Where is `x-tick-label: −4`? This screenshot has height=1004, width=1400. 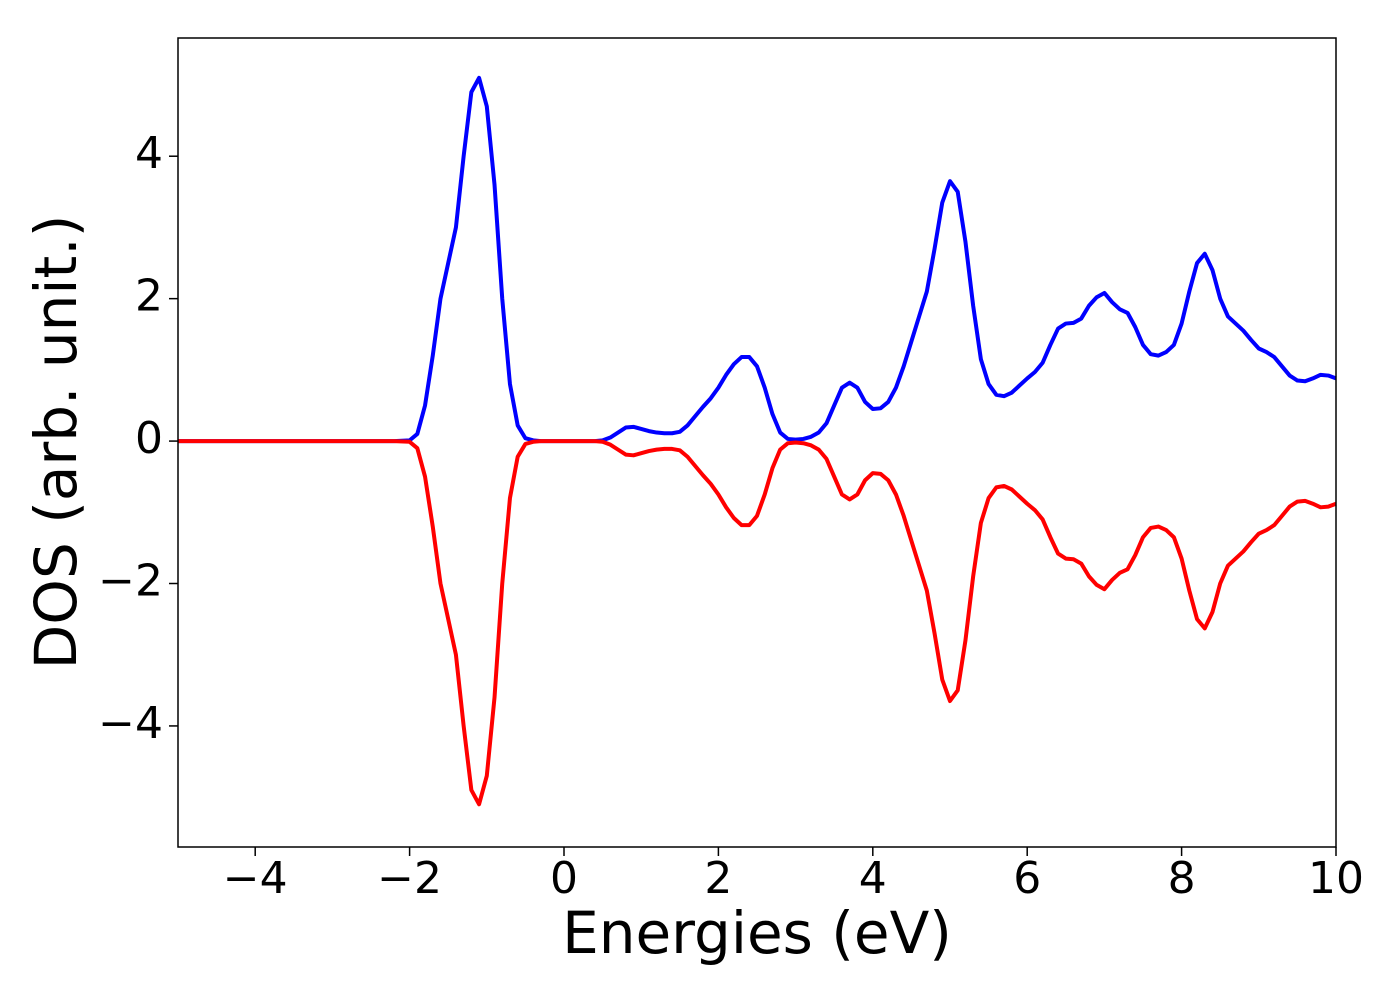 x-tick-label: −4 is located at coordinates (255, 878).